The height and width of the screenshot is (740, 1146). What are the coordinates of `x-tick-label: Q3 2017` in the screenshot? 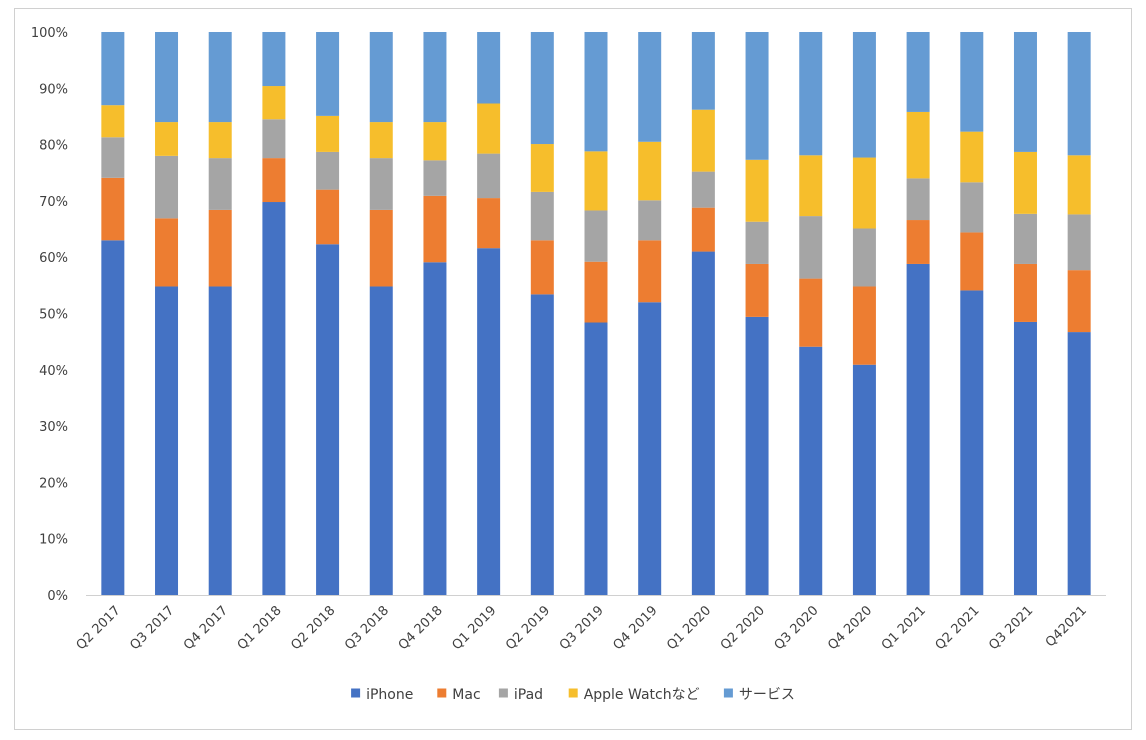 It's located at (152, 628).